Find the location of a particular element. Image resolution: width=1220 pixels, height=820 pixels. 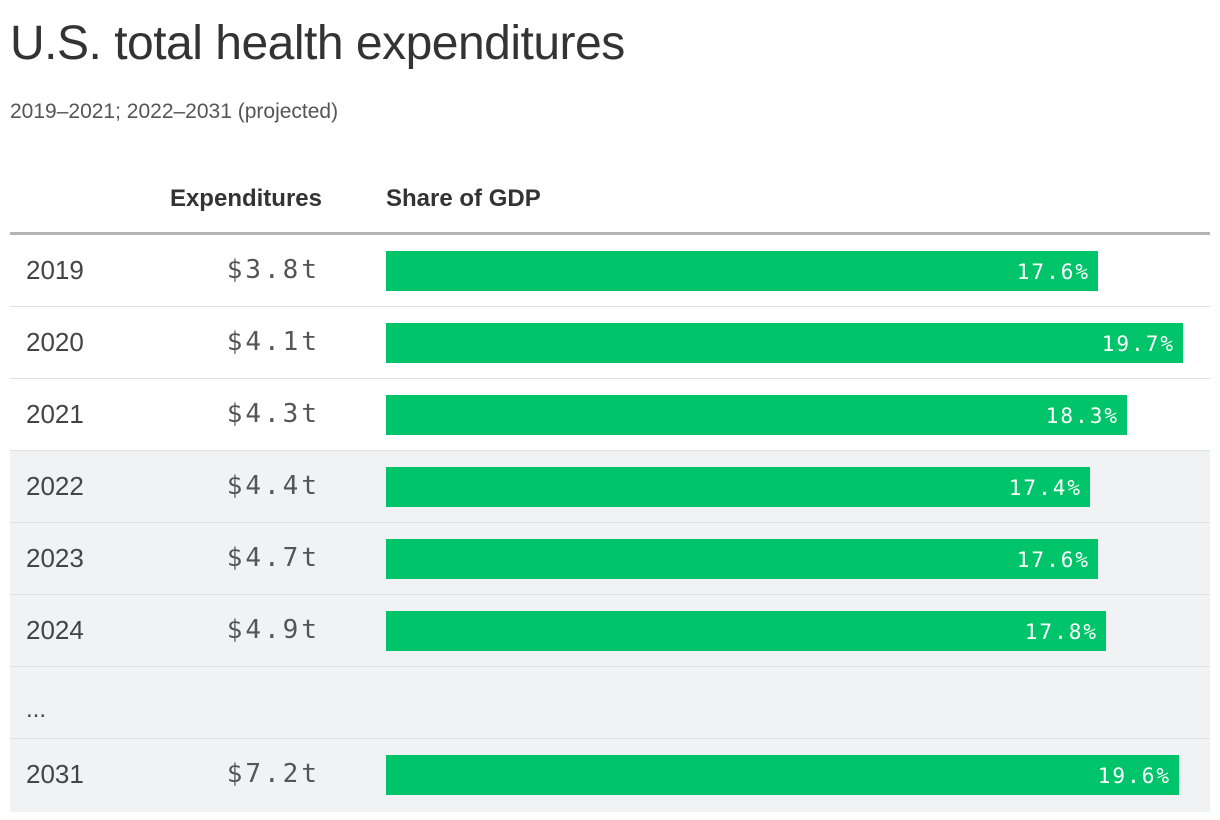

header-divider is located at coordinates (610, 233).